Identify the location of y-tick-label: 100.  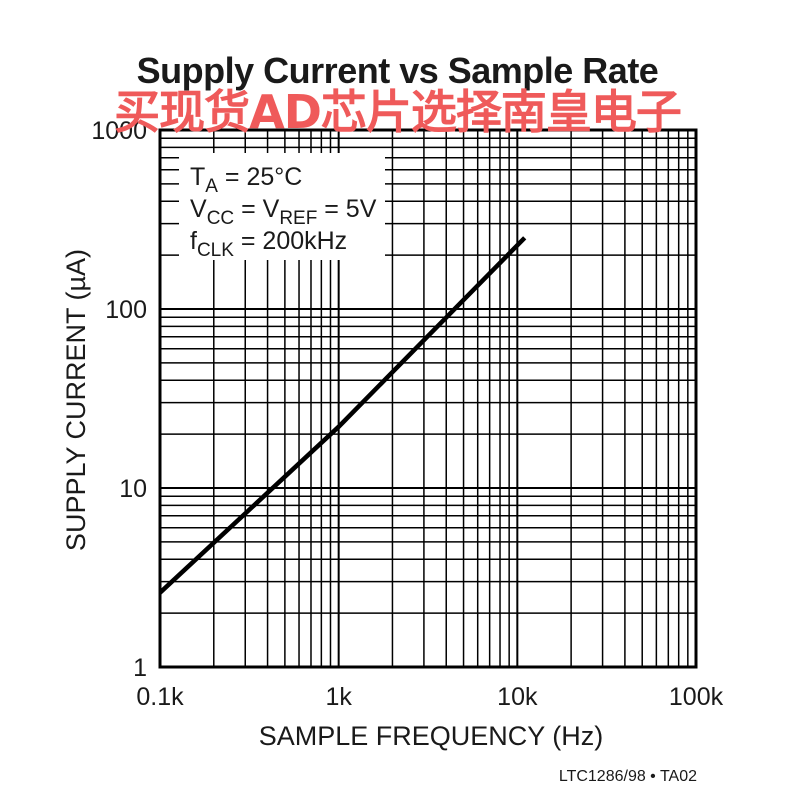
(126, 310).